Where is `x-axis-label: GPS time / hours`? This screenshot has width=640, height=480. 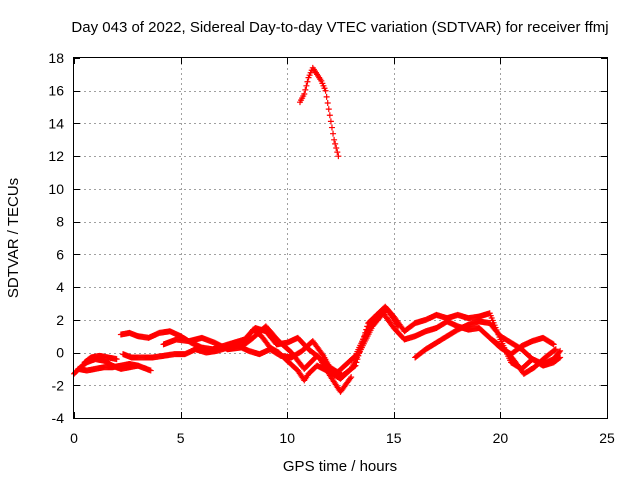 x-axis-label: GPS time / hours is located at coordinates (340, 466).